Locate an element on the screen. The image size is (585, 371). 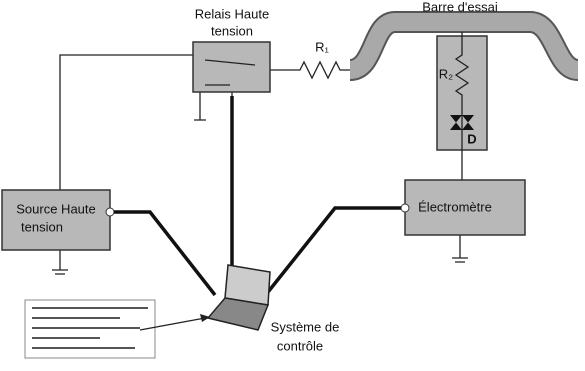
diode is located at coordinates (462, 122).